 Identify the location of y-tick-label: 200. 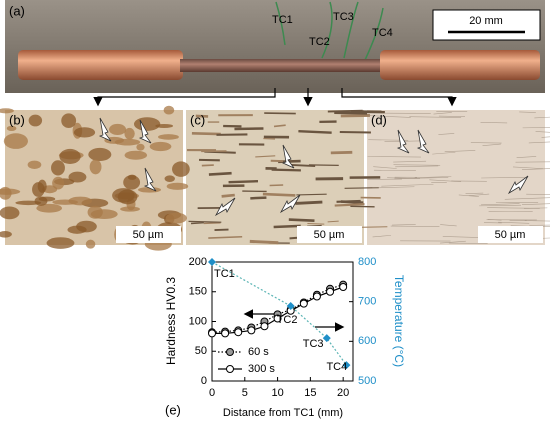
(198, 262).